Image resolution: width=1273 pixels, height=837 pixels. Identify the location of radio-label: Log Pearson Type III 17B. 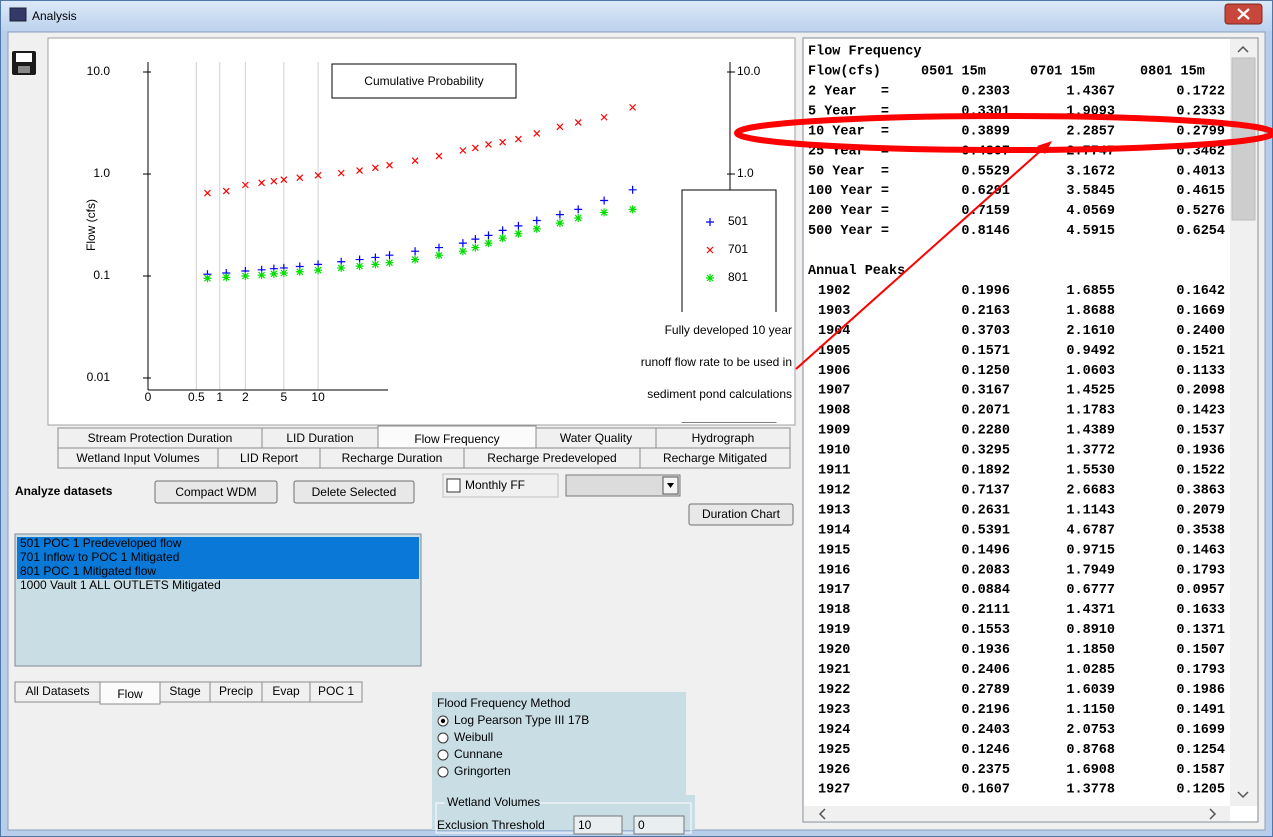
(521, 720).